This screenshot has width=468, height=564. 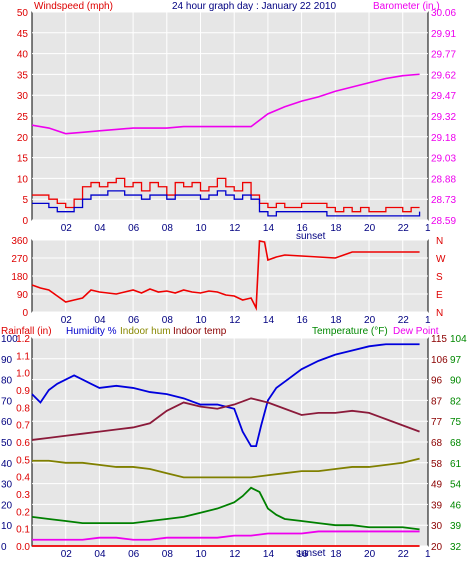 What do you see at coordinates (443, 159) in the screenshot?
I see `barometer-tick-label: 29.03` at bounding box center [443, 159].